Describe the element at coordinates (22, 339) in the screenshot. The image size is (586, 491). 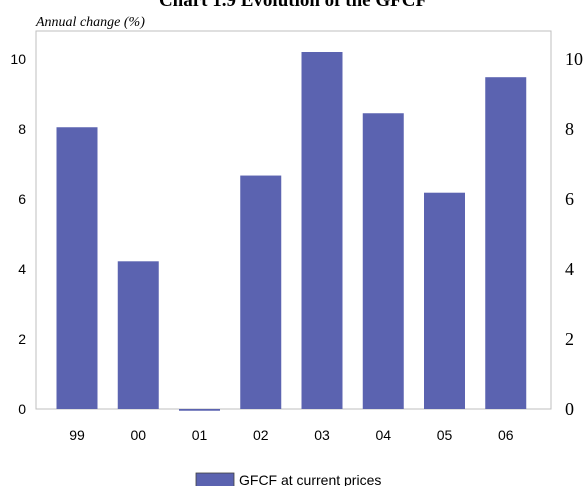
I see `y-tick-label-left: 2` at that location.